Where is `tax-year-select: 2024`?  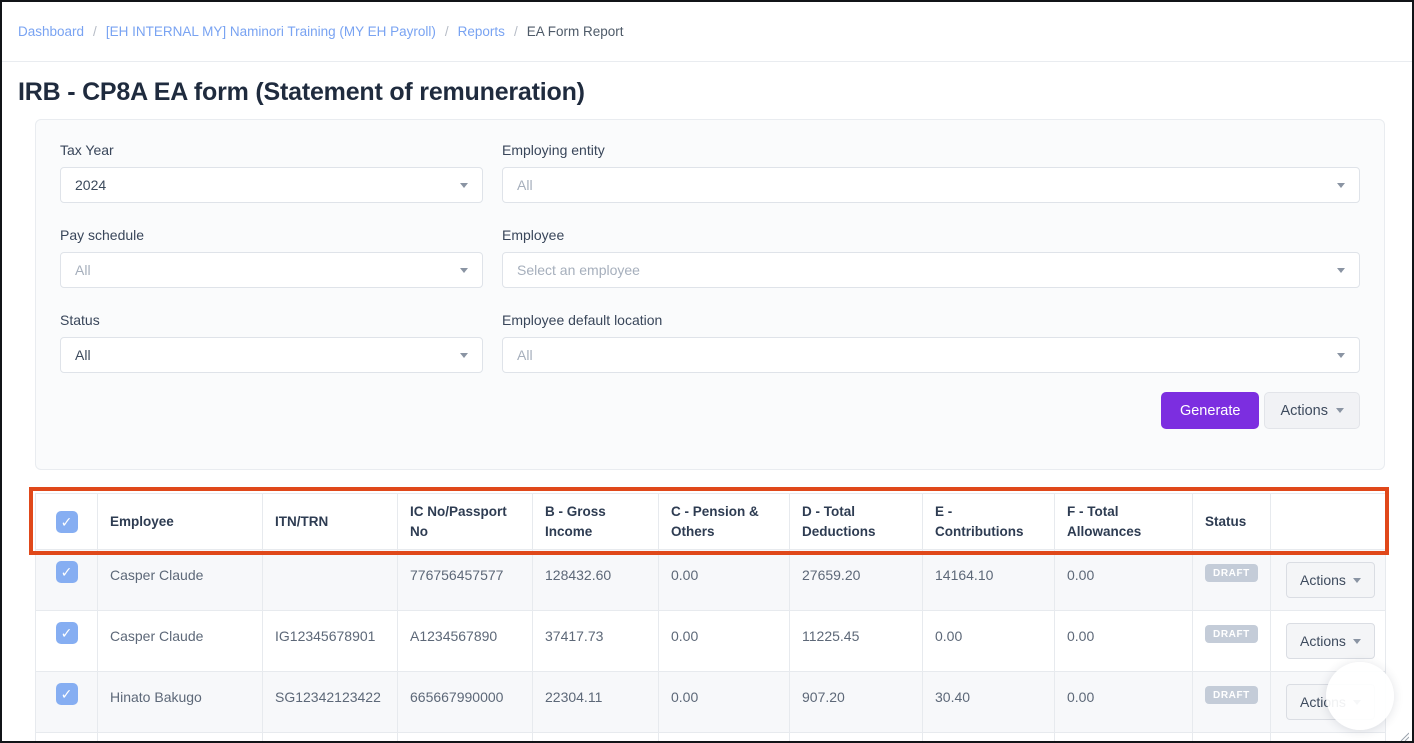 tax-year-select: 2024 is located at coordinates (271, 185).